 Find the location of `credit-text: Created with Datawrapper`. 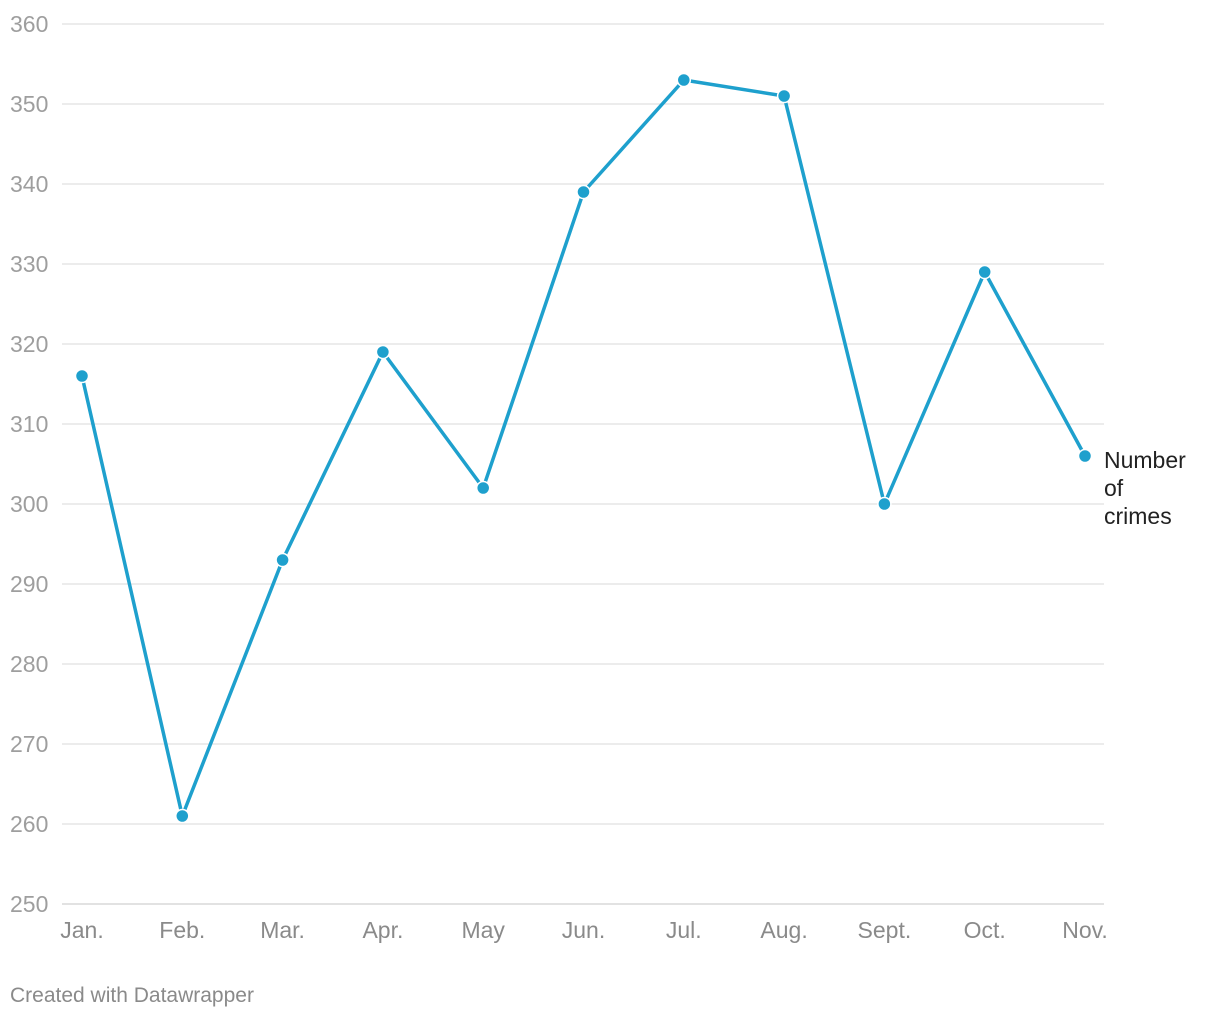

credit-text: Created with Datawrapper is located at coordinates (132, 995).